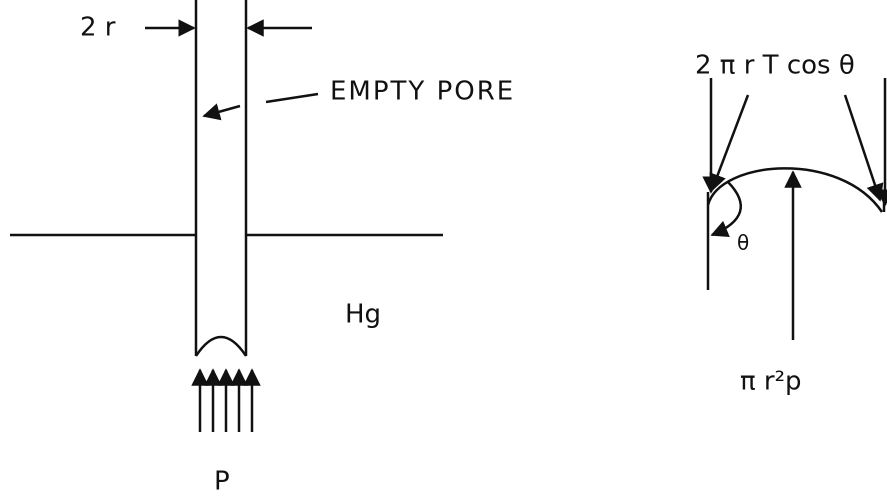 The width and height of the screenshot is (887, 497). What do you see at coordinates (221, 112) in the screenshot?
I see `leader-arrow` at bounding box center [221, 112].